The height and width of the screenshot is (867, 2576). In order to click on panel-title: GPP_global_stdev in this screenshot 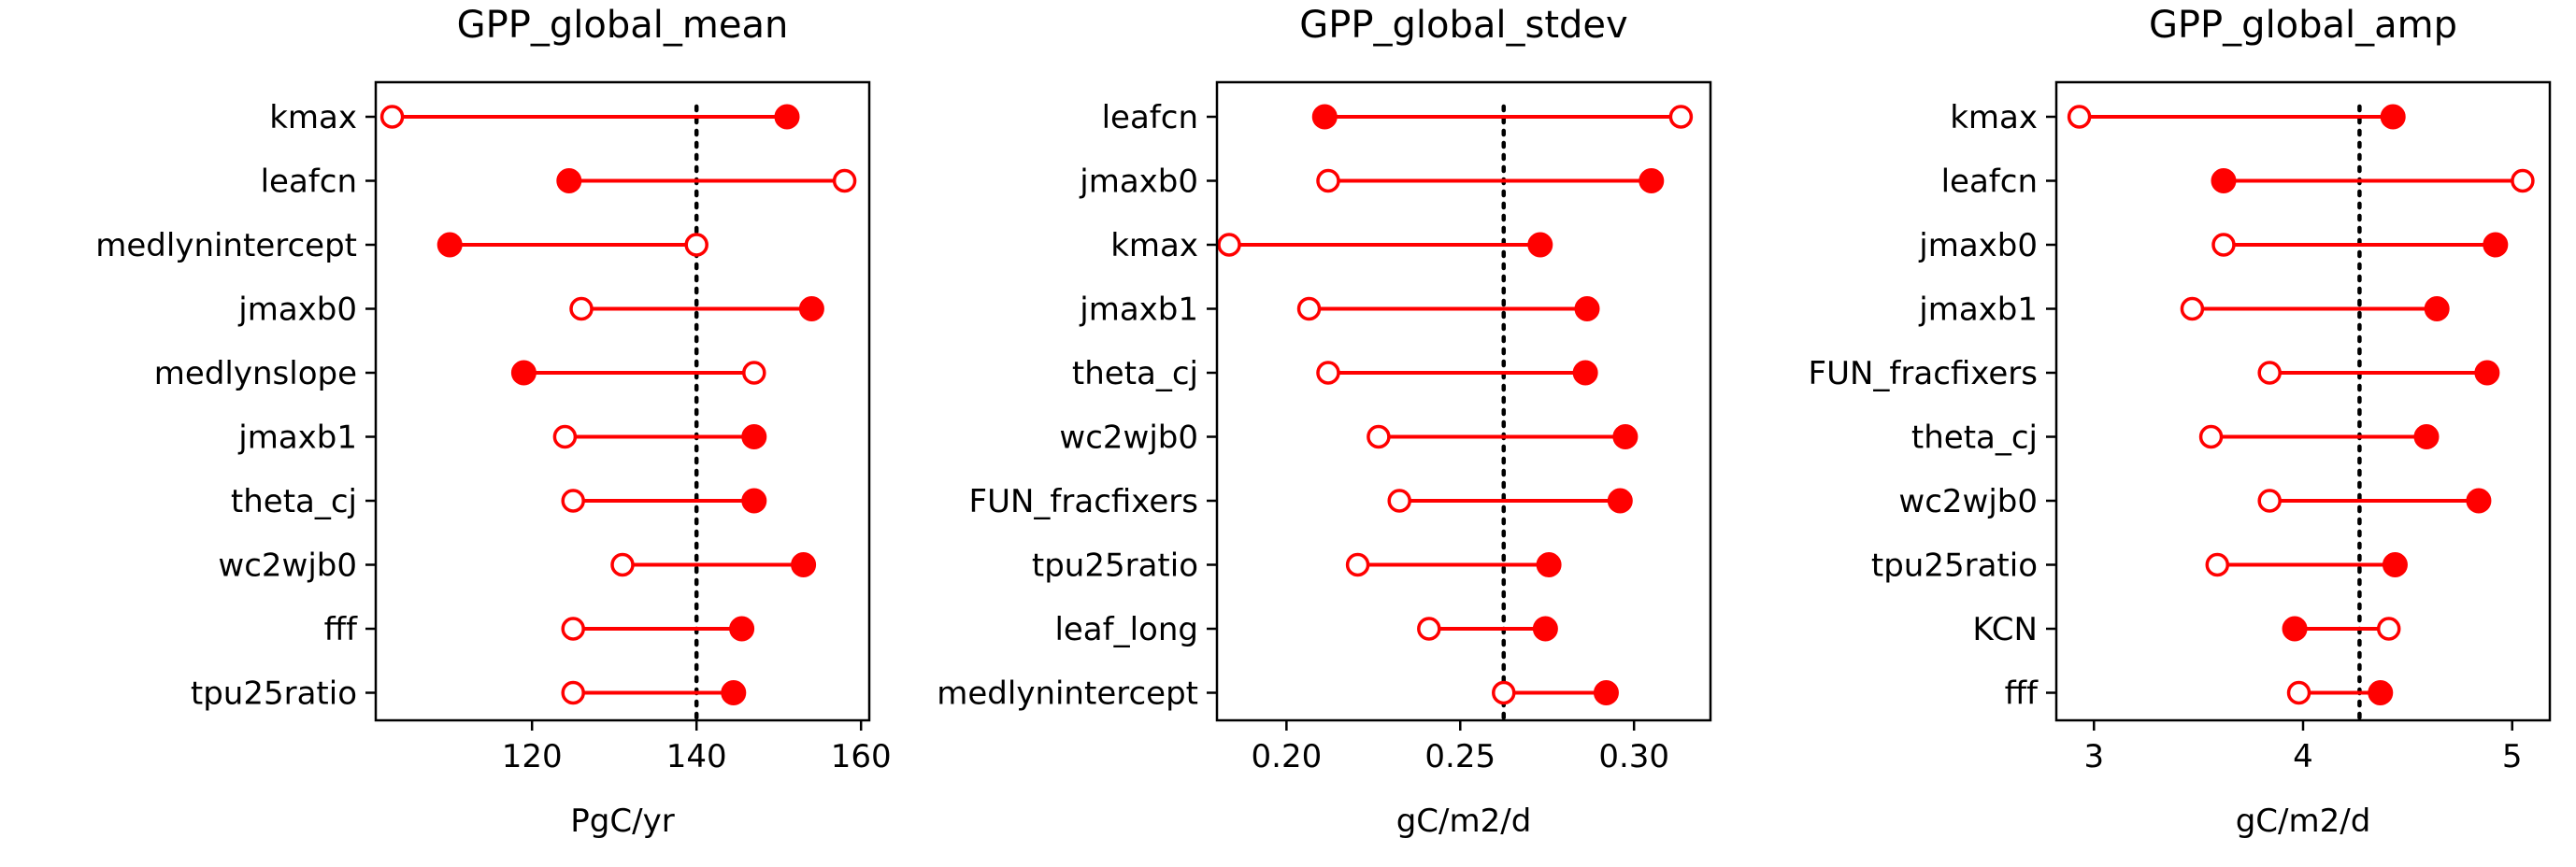, I will do `click(1463, 25)`.